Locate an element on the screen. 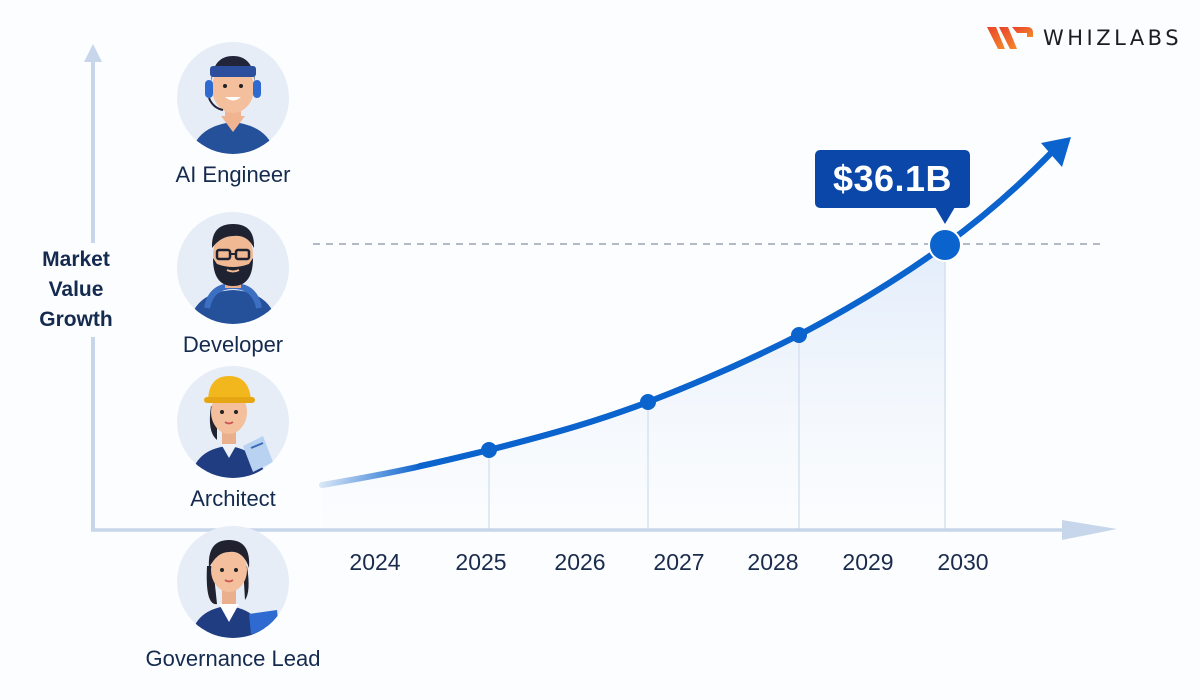 Image resolution: width=1200 pixels, height=700 pixels. persona-label: AI Engineer is located at coordinates (233, 174).